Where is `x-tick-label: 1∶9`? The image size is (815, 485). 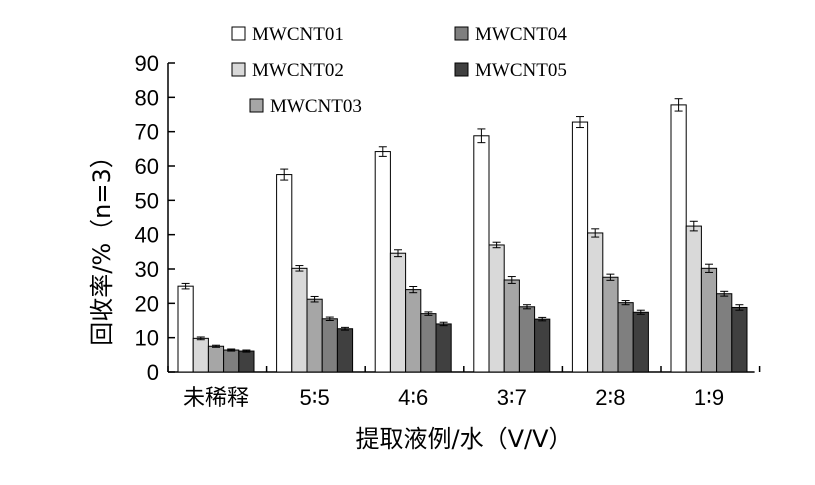
x-tick-label: 1∶9 is located at coordinates (709, 397).